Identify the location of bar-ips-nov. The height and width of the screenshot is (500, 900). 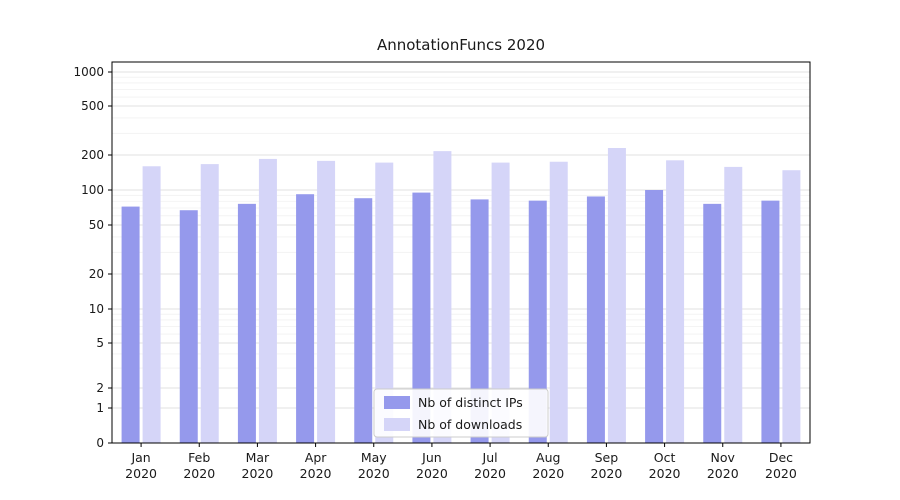
(712, 323).